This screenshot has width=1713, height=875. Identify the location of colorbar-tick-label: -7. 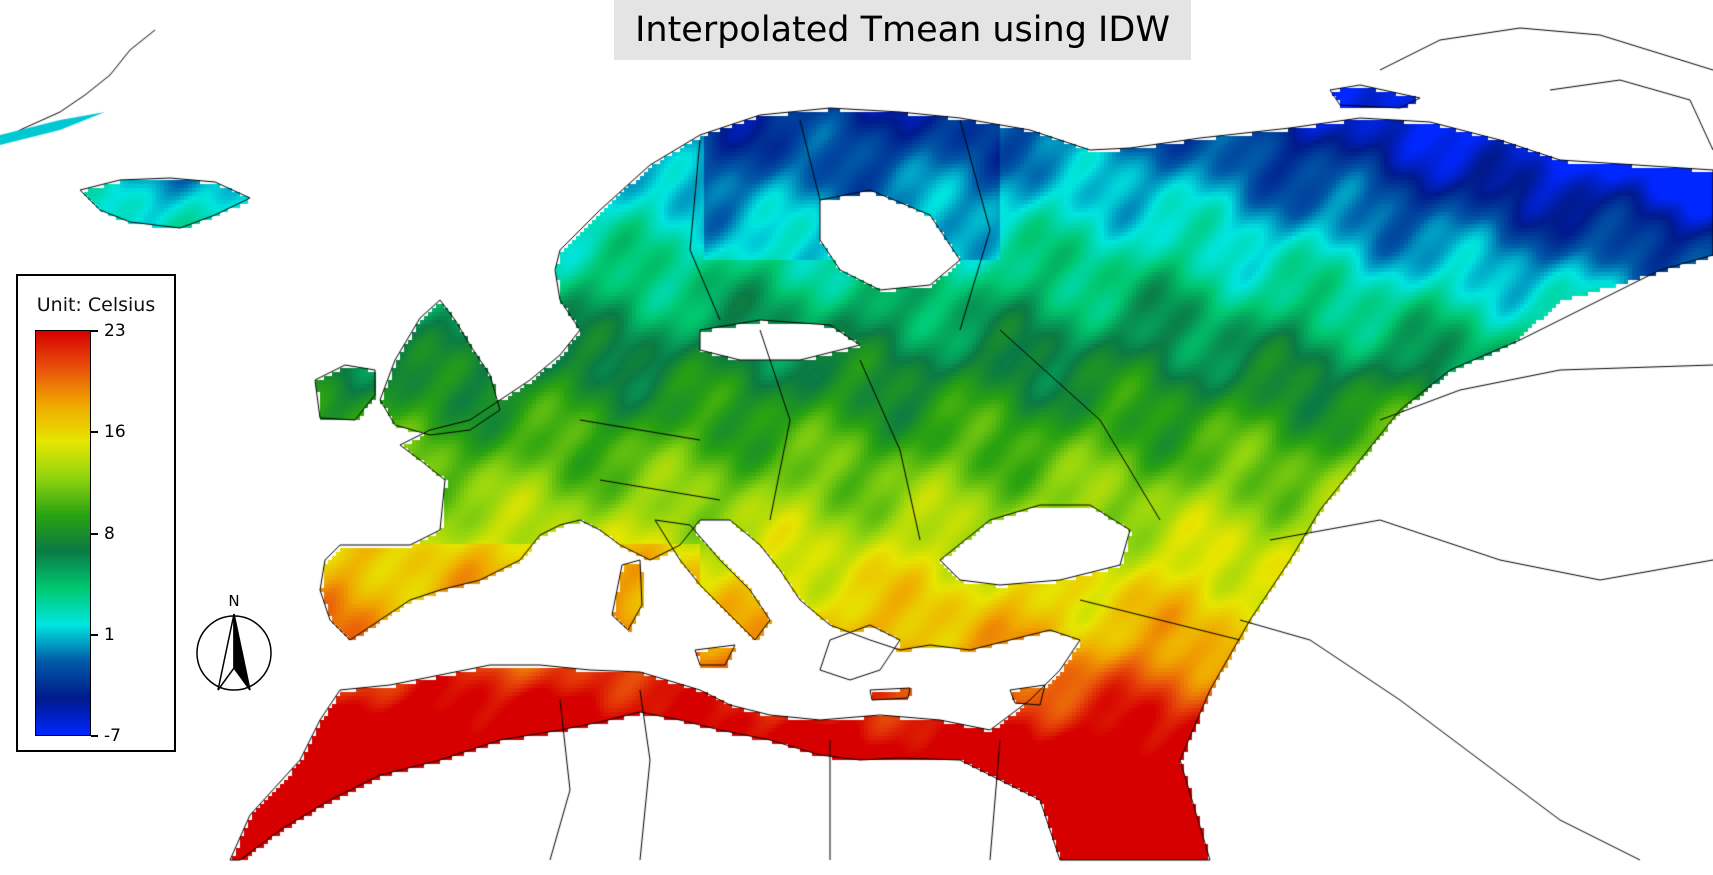
(112, 736).